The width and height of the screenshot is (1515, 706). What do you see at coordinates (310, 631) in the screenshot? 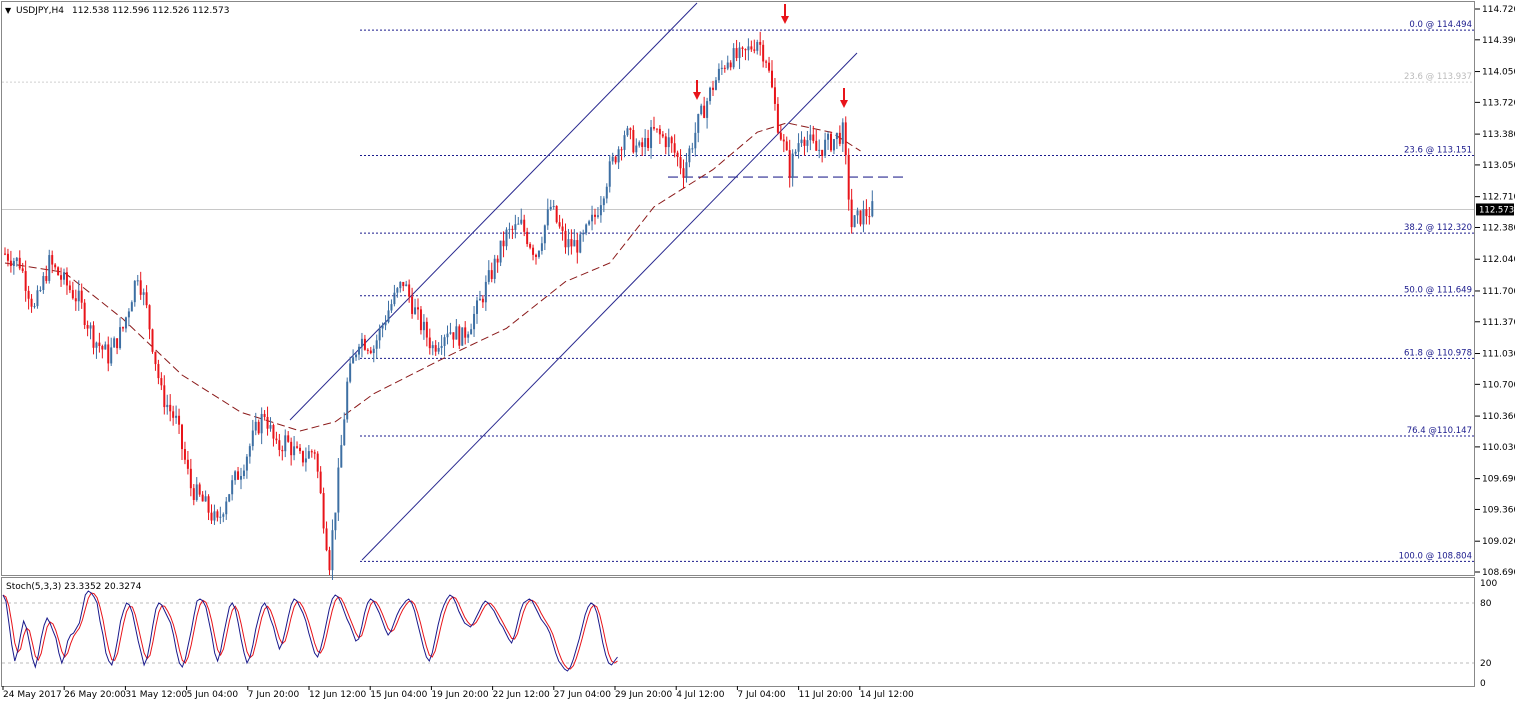
I see `stoch-main-line` at bounding box center [310, 631].